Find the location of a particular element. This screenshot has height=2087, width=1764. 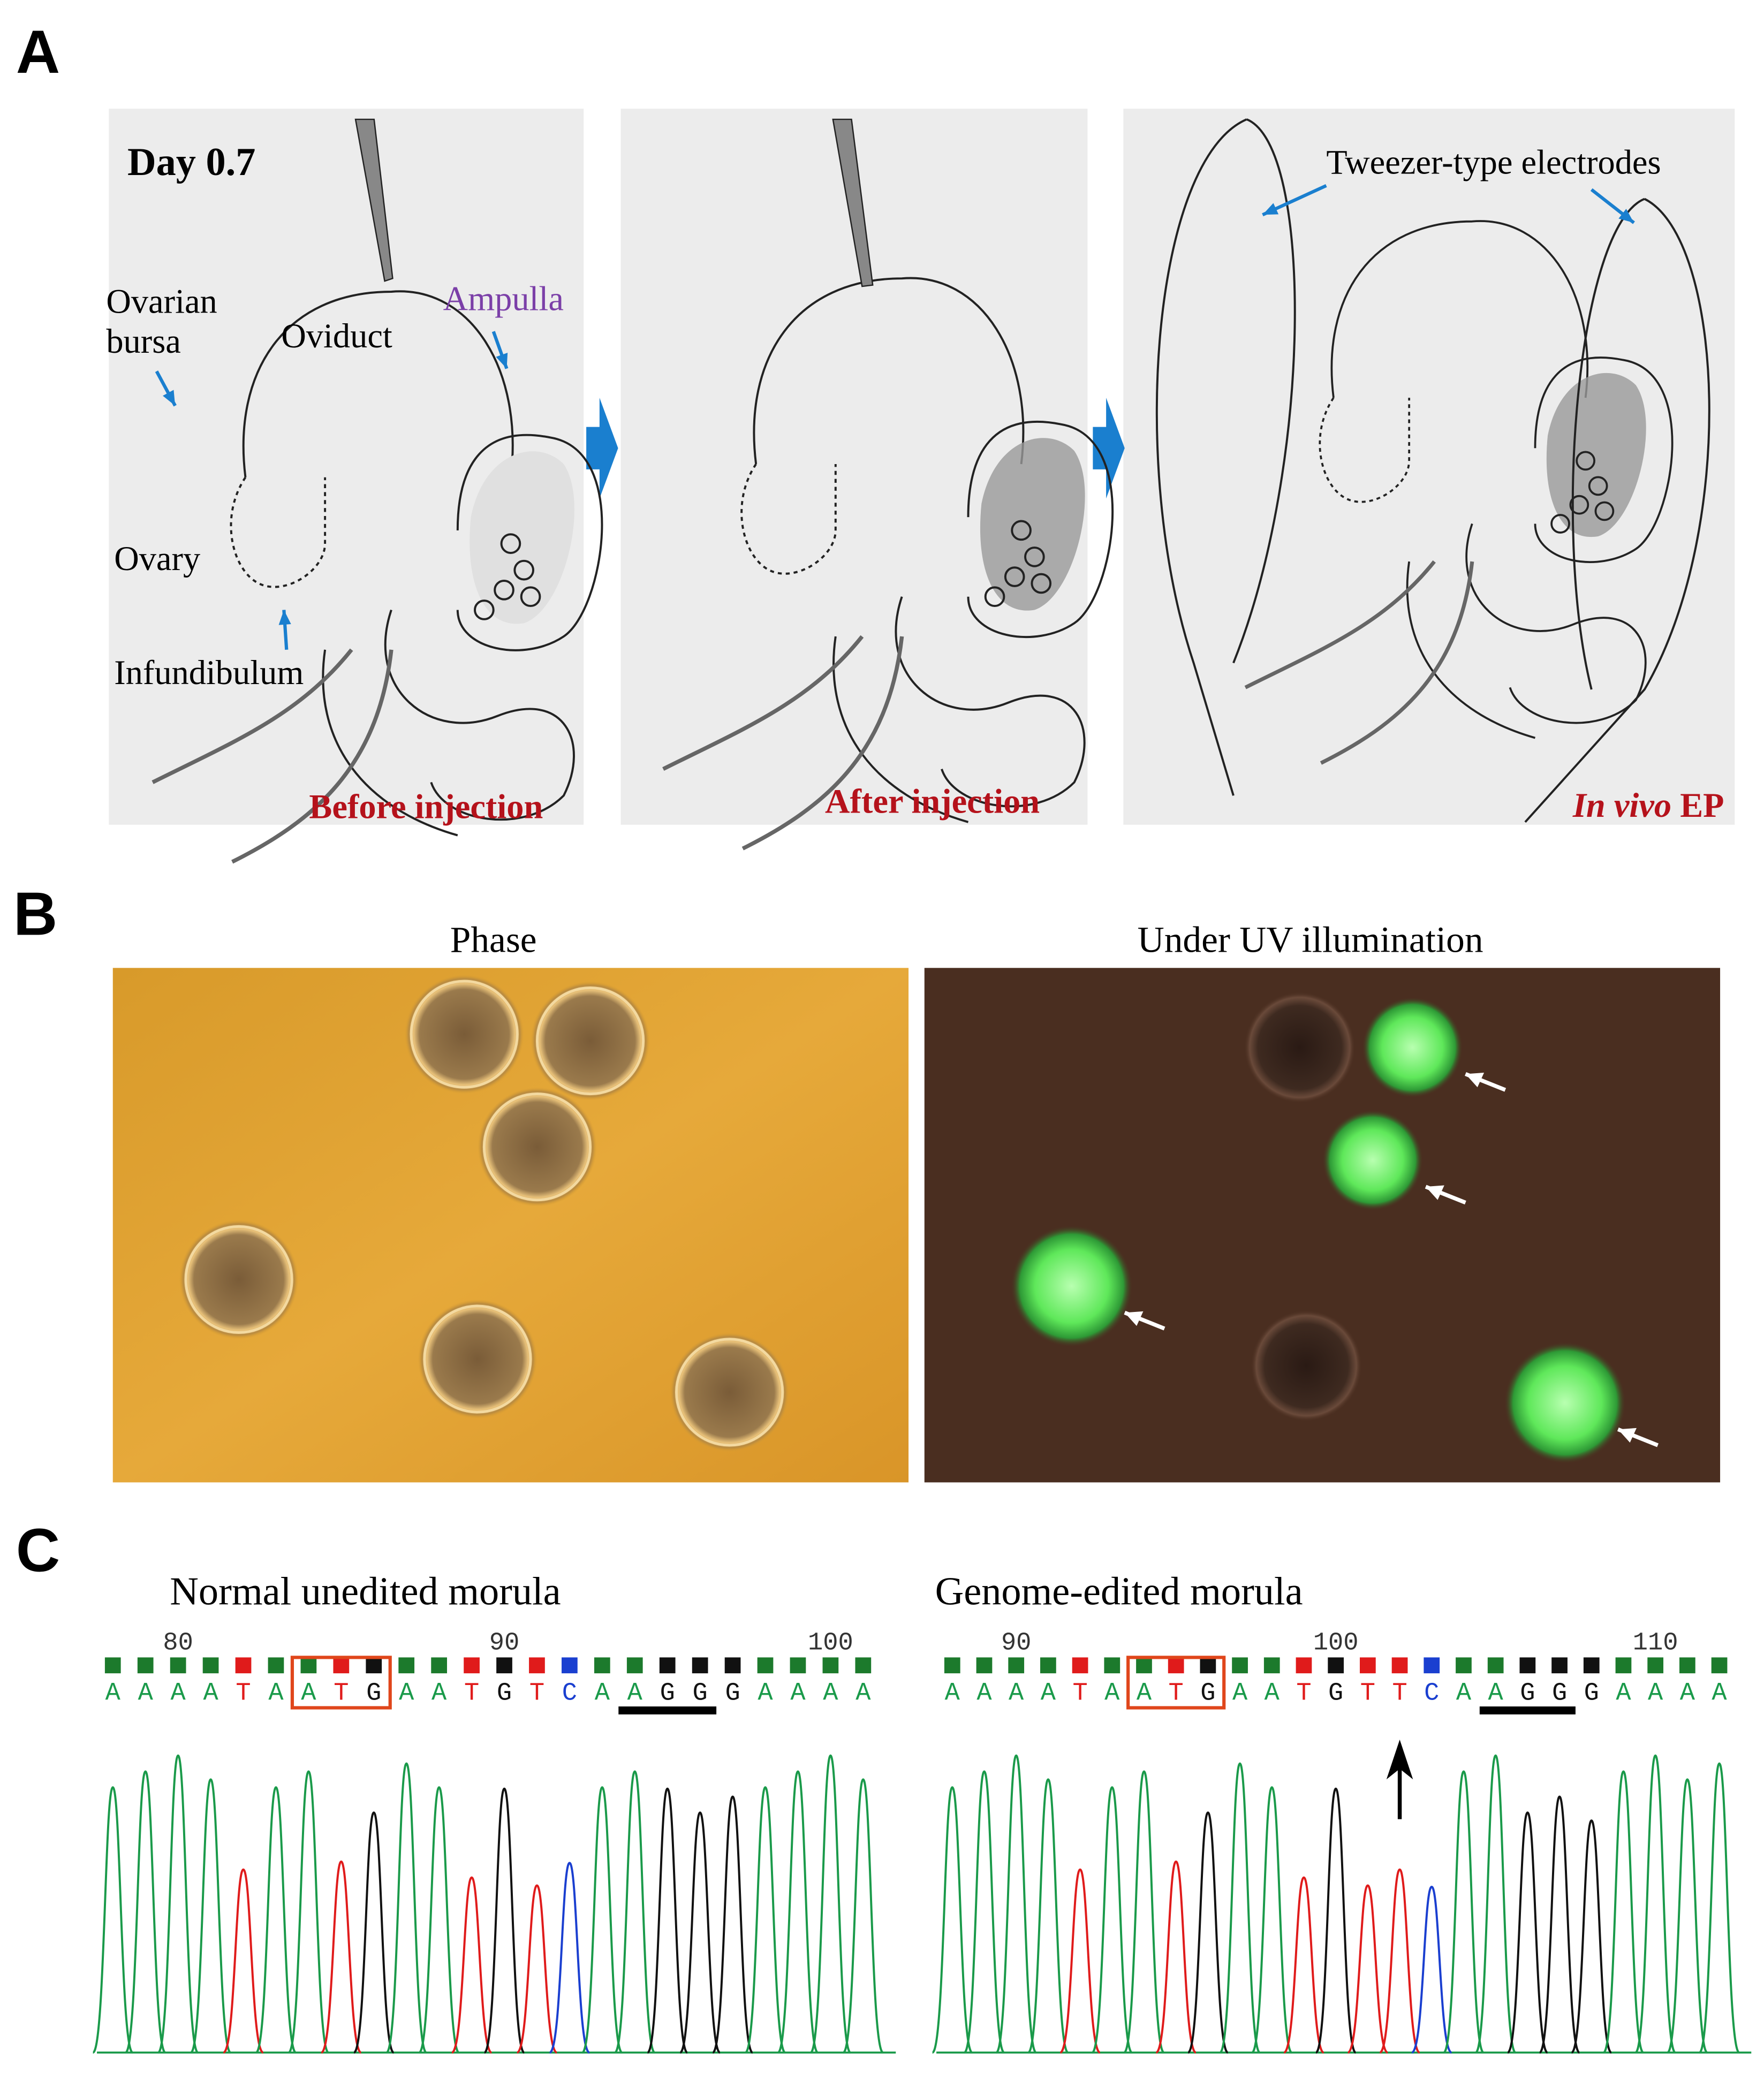

pam-underline is located at coordinates (668, 1710).